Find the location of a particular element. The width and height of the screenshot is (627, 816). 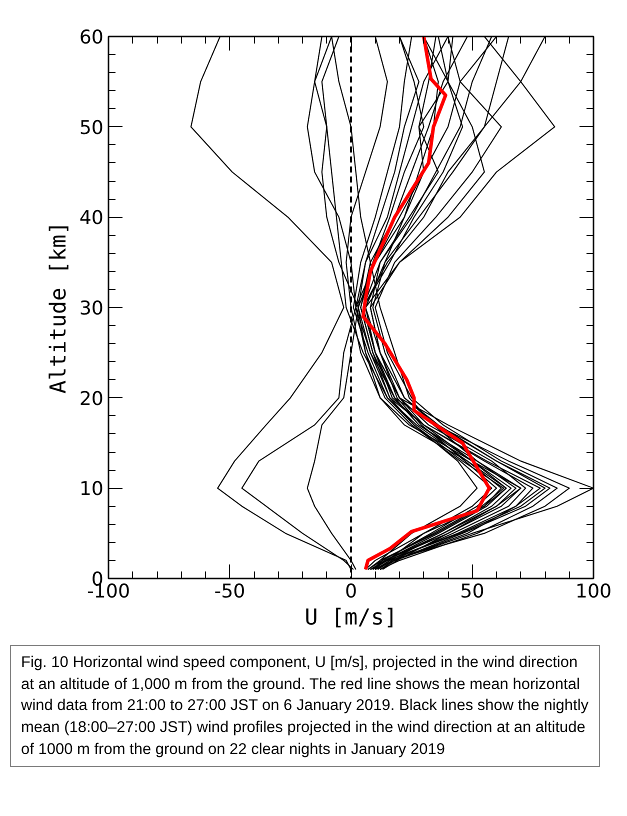

x-axis-title: U [m/s] is located at coordinates (351, 618).